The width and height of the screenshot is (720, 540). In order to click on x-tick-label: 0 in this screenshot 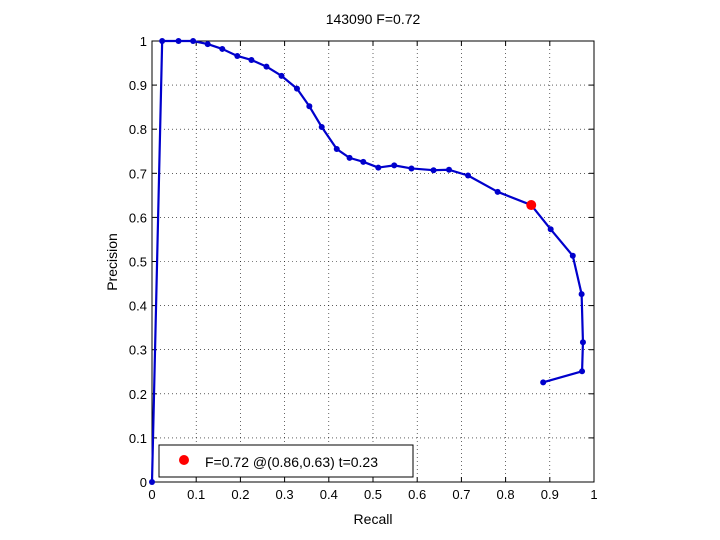, I will do `click(151, 494)`.